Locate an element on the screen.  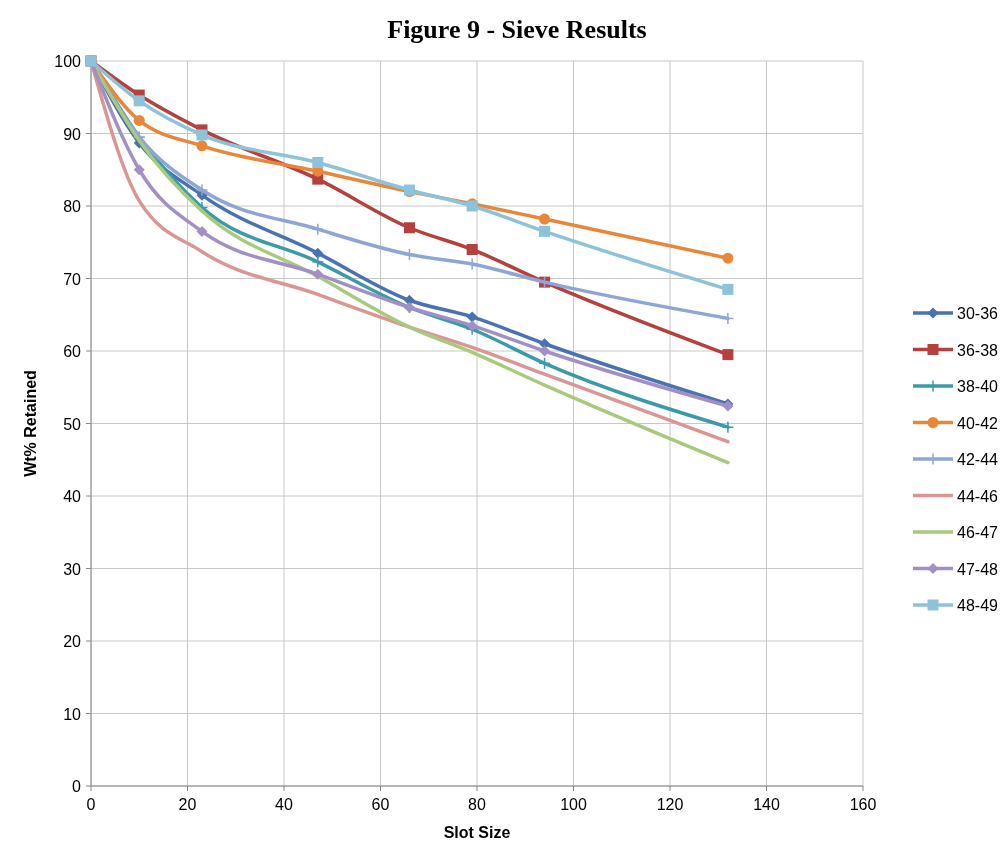
y-axis-title: Wt% Retained is located at coordinates (30, 423).